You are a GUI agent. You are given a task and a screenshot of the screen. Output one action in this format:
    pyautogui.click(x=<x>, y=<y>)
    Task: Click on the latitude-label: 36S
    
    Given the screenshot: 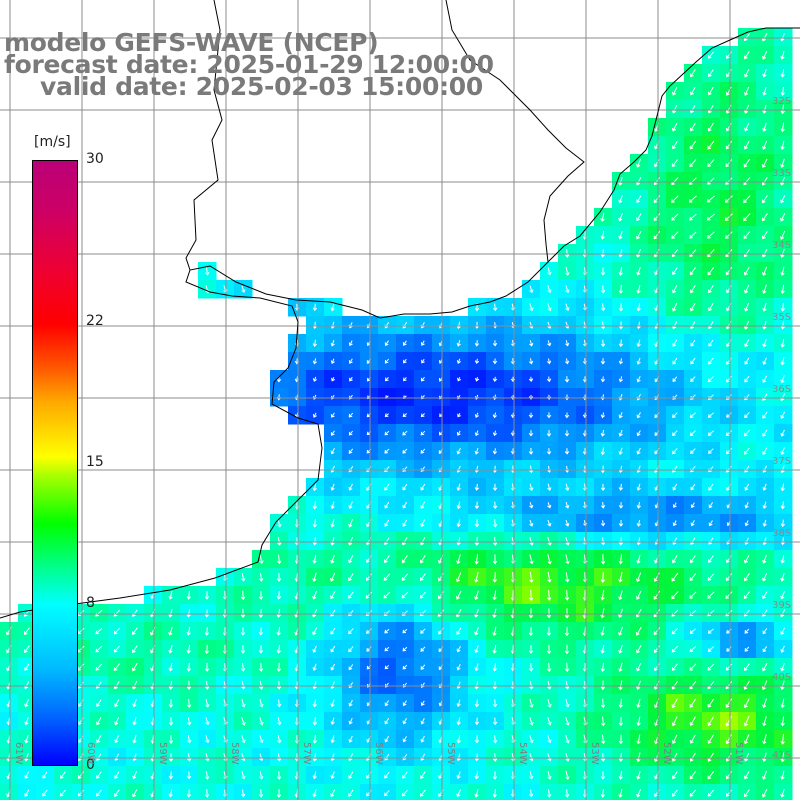 What is the action you would take?
    pyautogui.click(x=782, y=389)
    